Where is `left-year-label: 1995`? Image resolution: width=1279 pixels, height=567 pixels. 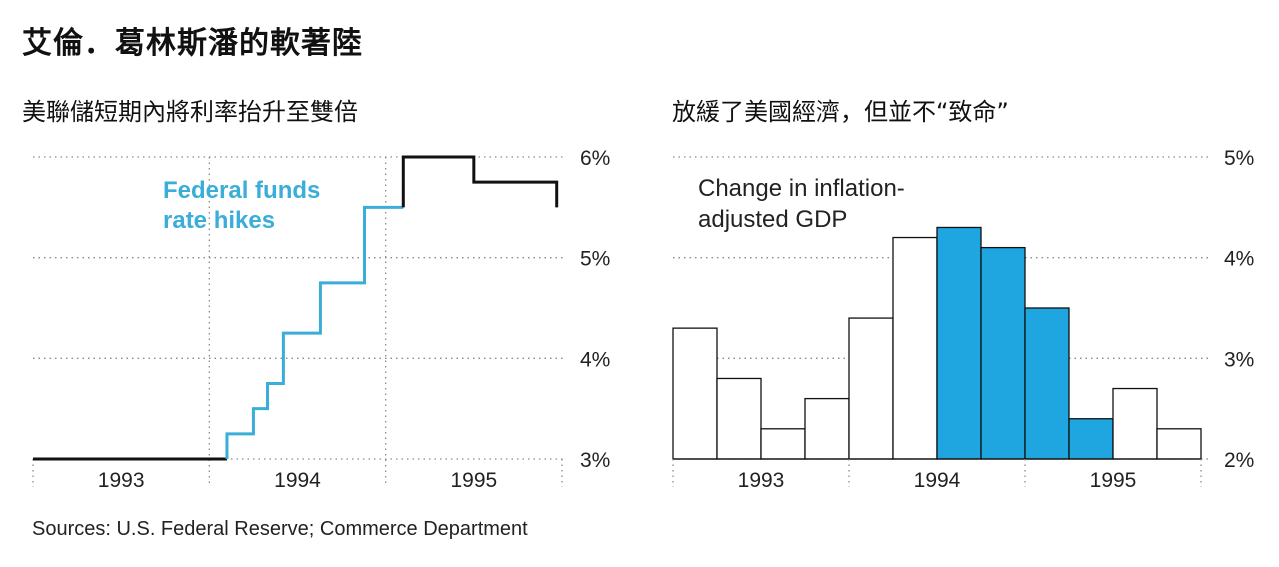 left-year-label: 1995 is located at coordinates (473, 480).